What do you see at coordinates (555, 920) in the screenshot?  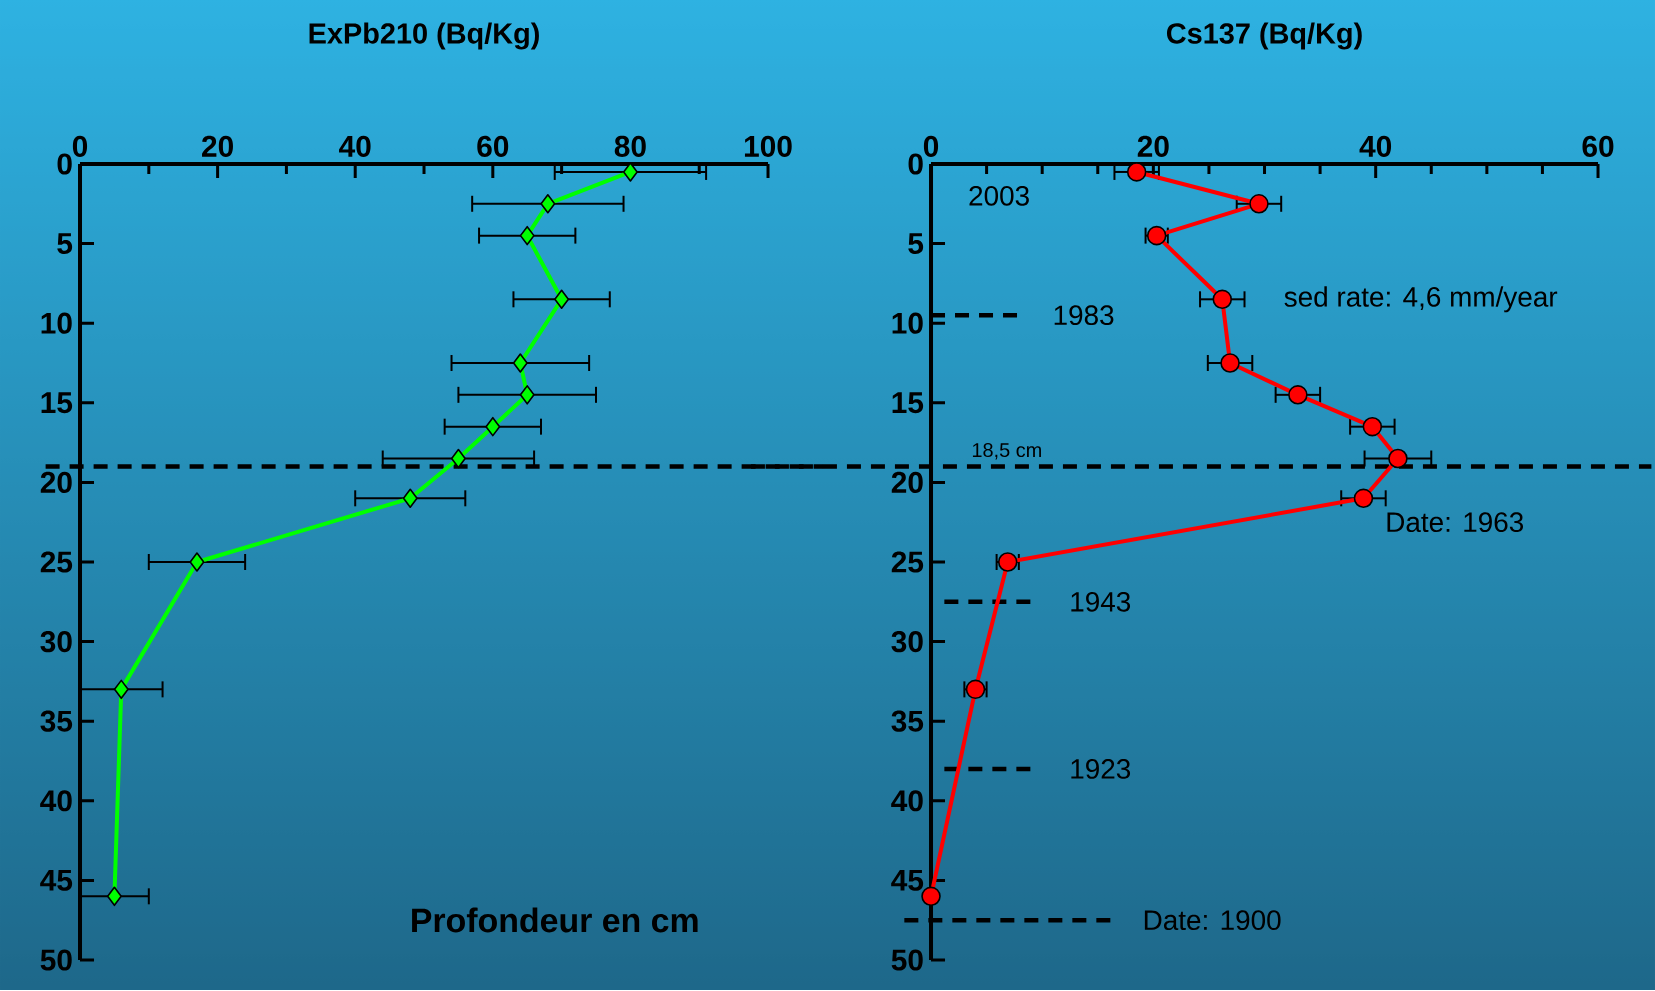 I see `y-axis-title: Profondeur en cm` at bounding box center [555, 920].